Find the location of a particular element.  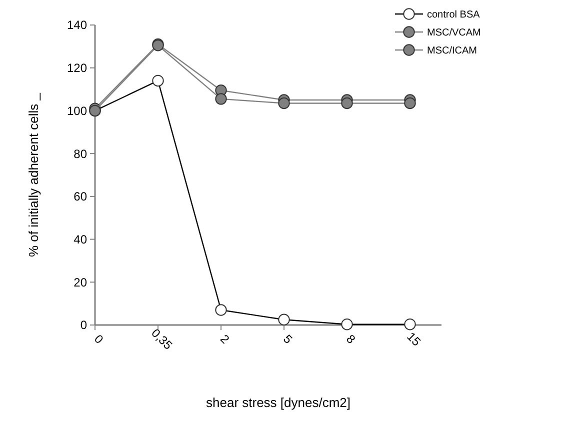

y-tick-label: 60 is located at coordinates (81, 197).